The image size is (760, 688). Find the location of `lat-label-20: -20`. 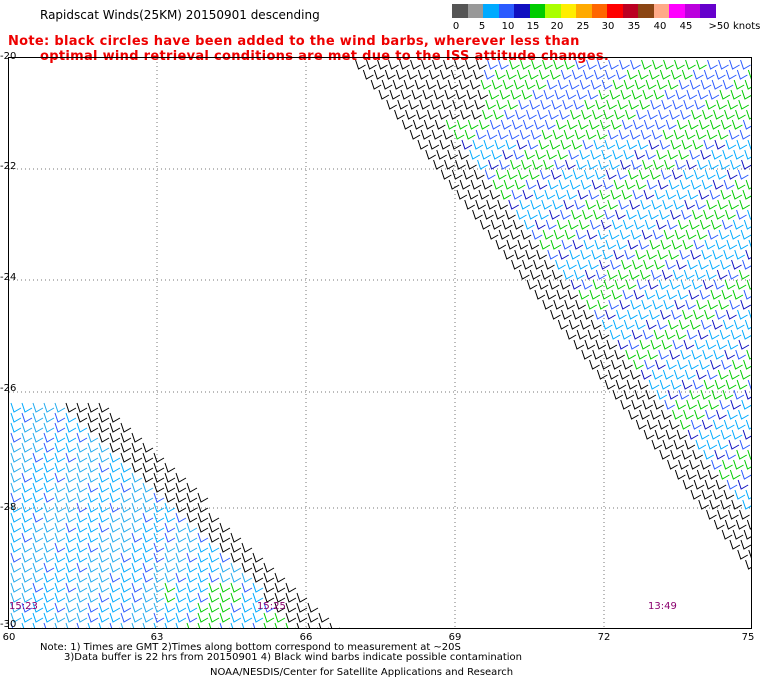

lat-label-20: -20 is located at coordinates (8, 56).